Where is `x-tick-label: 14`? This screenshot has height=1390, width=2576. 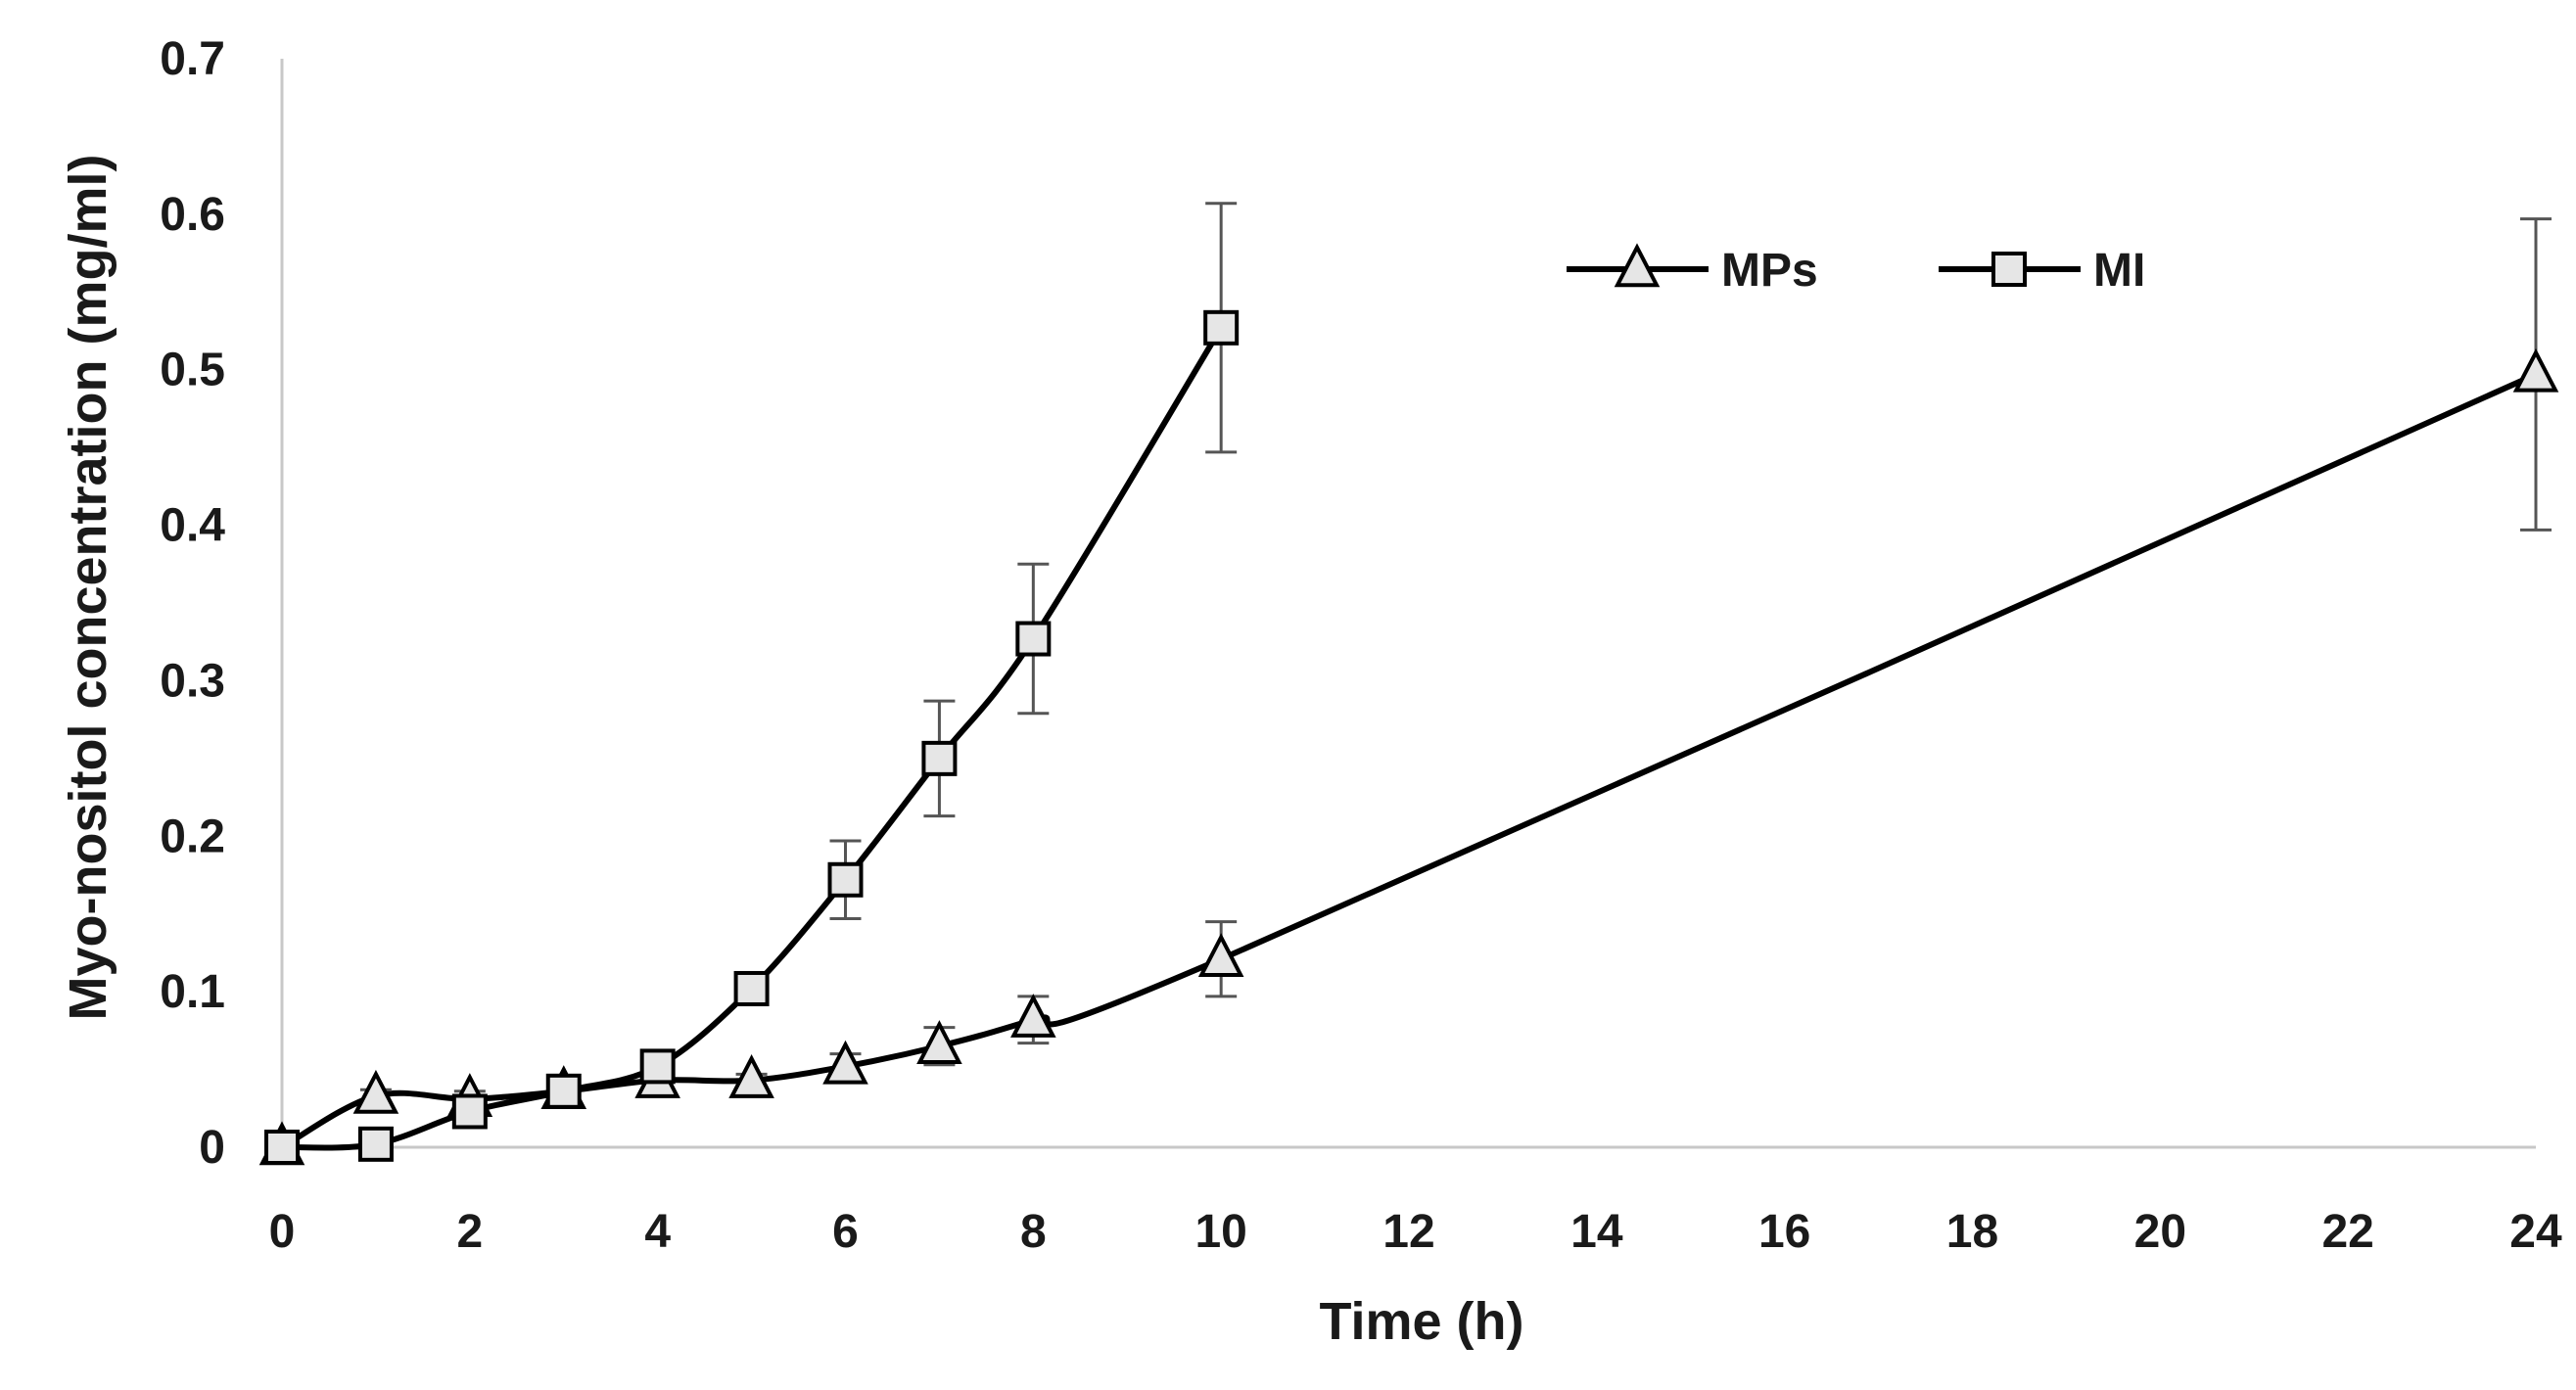 x-tick-label: 14 is located at coordinates (1596, 1232).